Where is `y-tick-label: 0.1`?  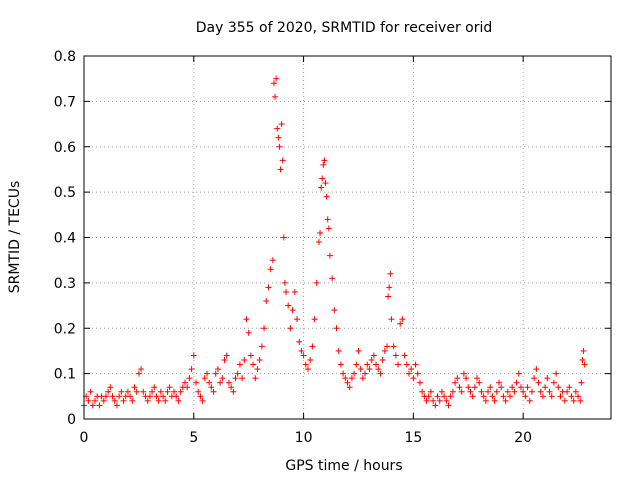
y-tick-label: 0.1 is located at coordinates (65, 375).